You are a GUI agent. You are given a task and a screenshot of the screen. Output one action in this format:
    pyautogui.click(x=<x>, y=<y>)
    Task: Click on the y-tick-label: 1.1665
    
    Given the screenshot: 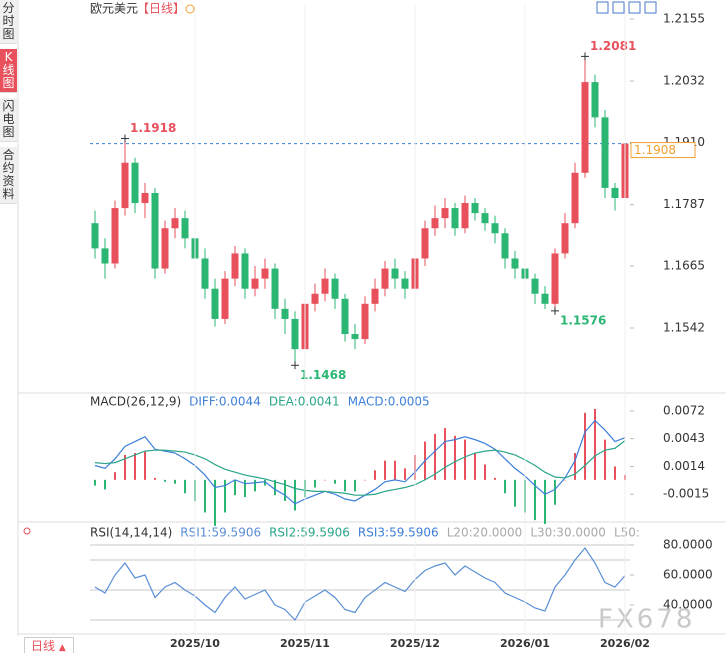 What is the action you would take?
    pyautogui.click(x=684, y=266)
    